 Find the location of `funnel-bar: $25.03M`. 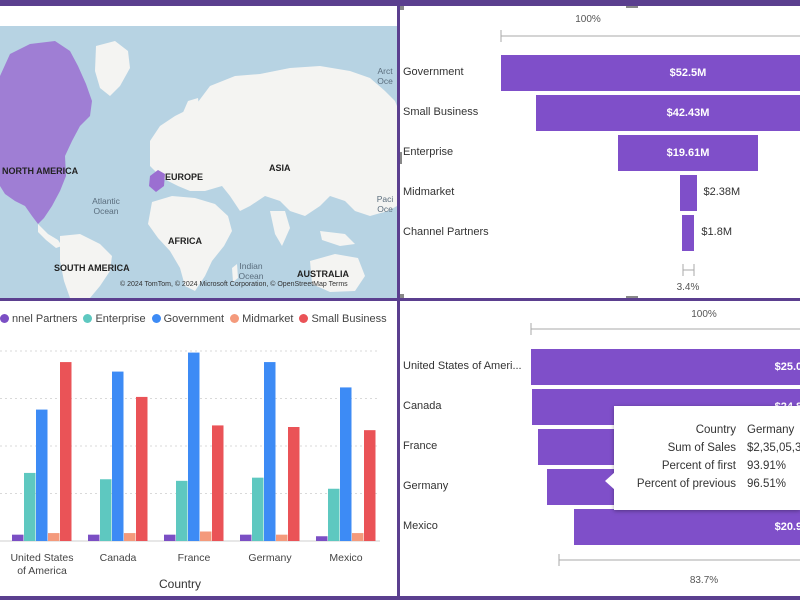

funnel-bar: $25.03M is located at coordinates (665, 367).